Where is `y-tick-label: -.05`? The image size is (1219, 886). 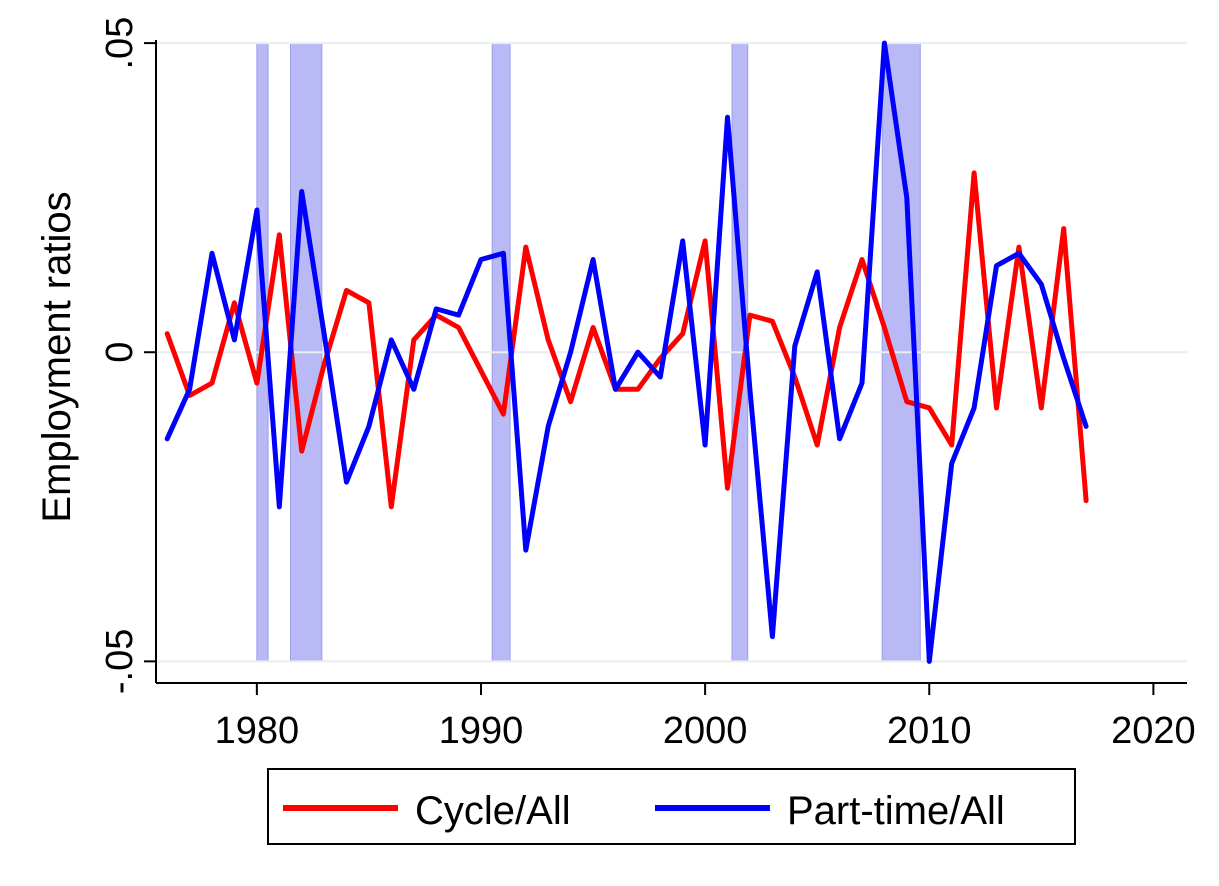
y-tick-label: -.05 is located at coordinates (120, 661).